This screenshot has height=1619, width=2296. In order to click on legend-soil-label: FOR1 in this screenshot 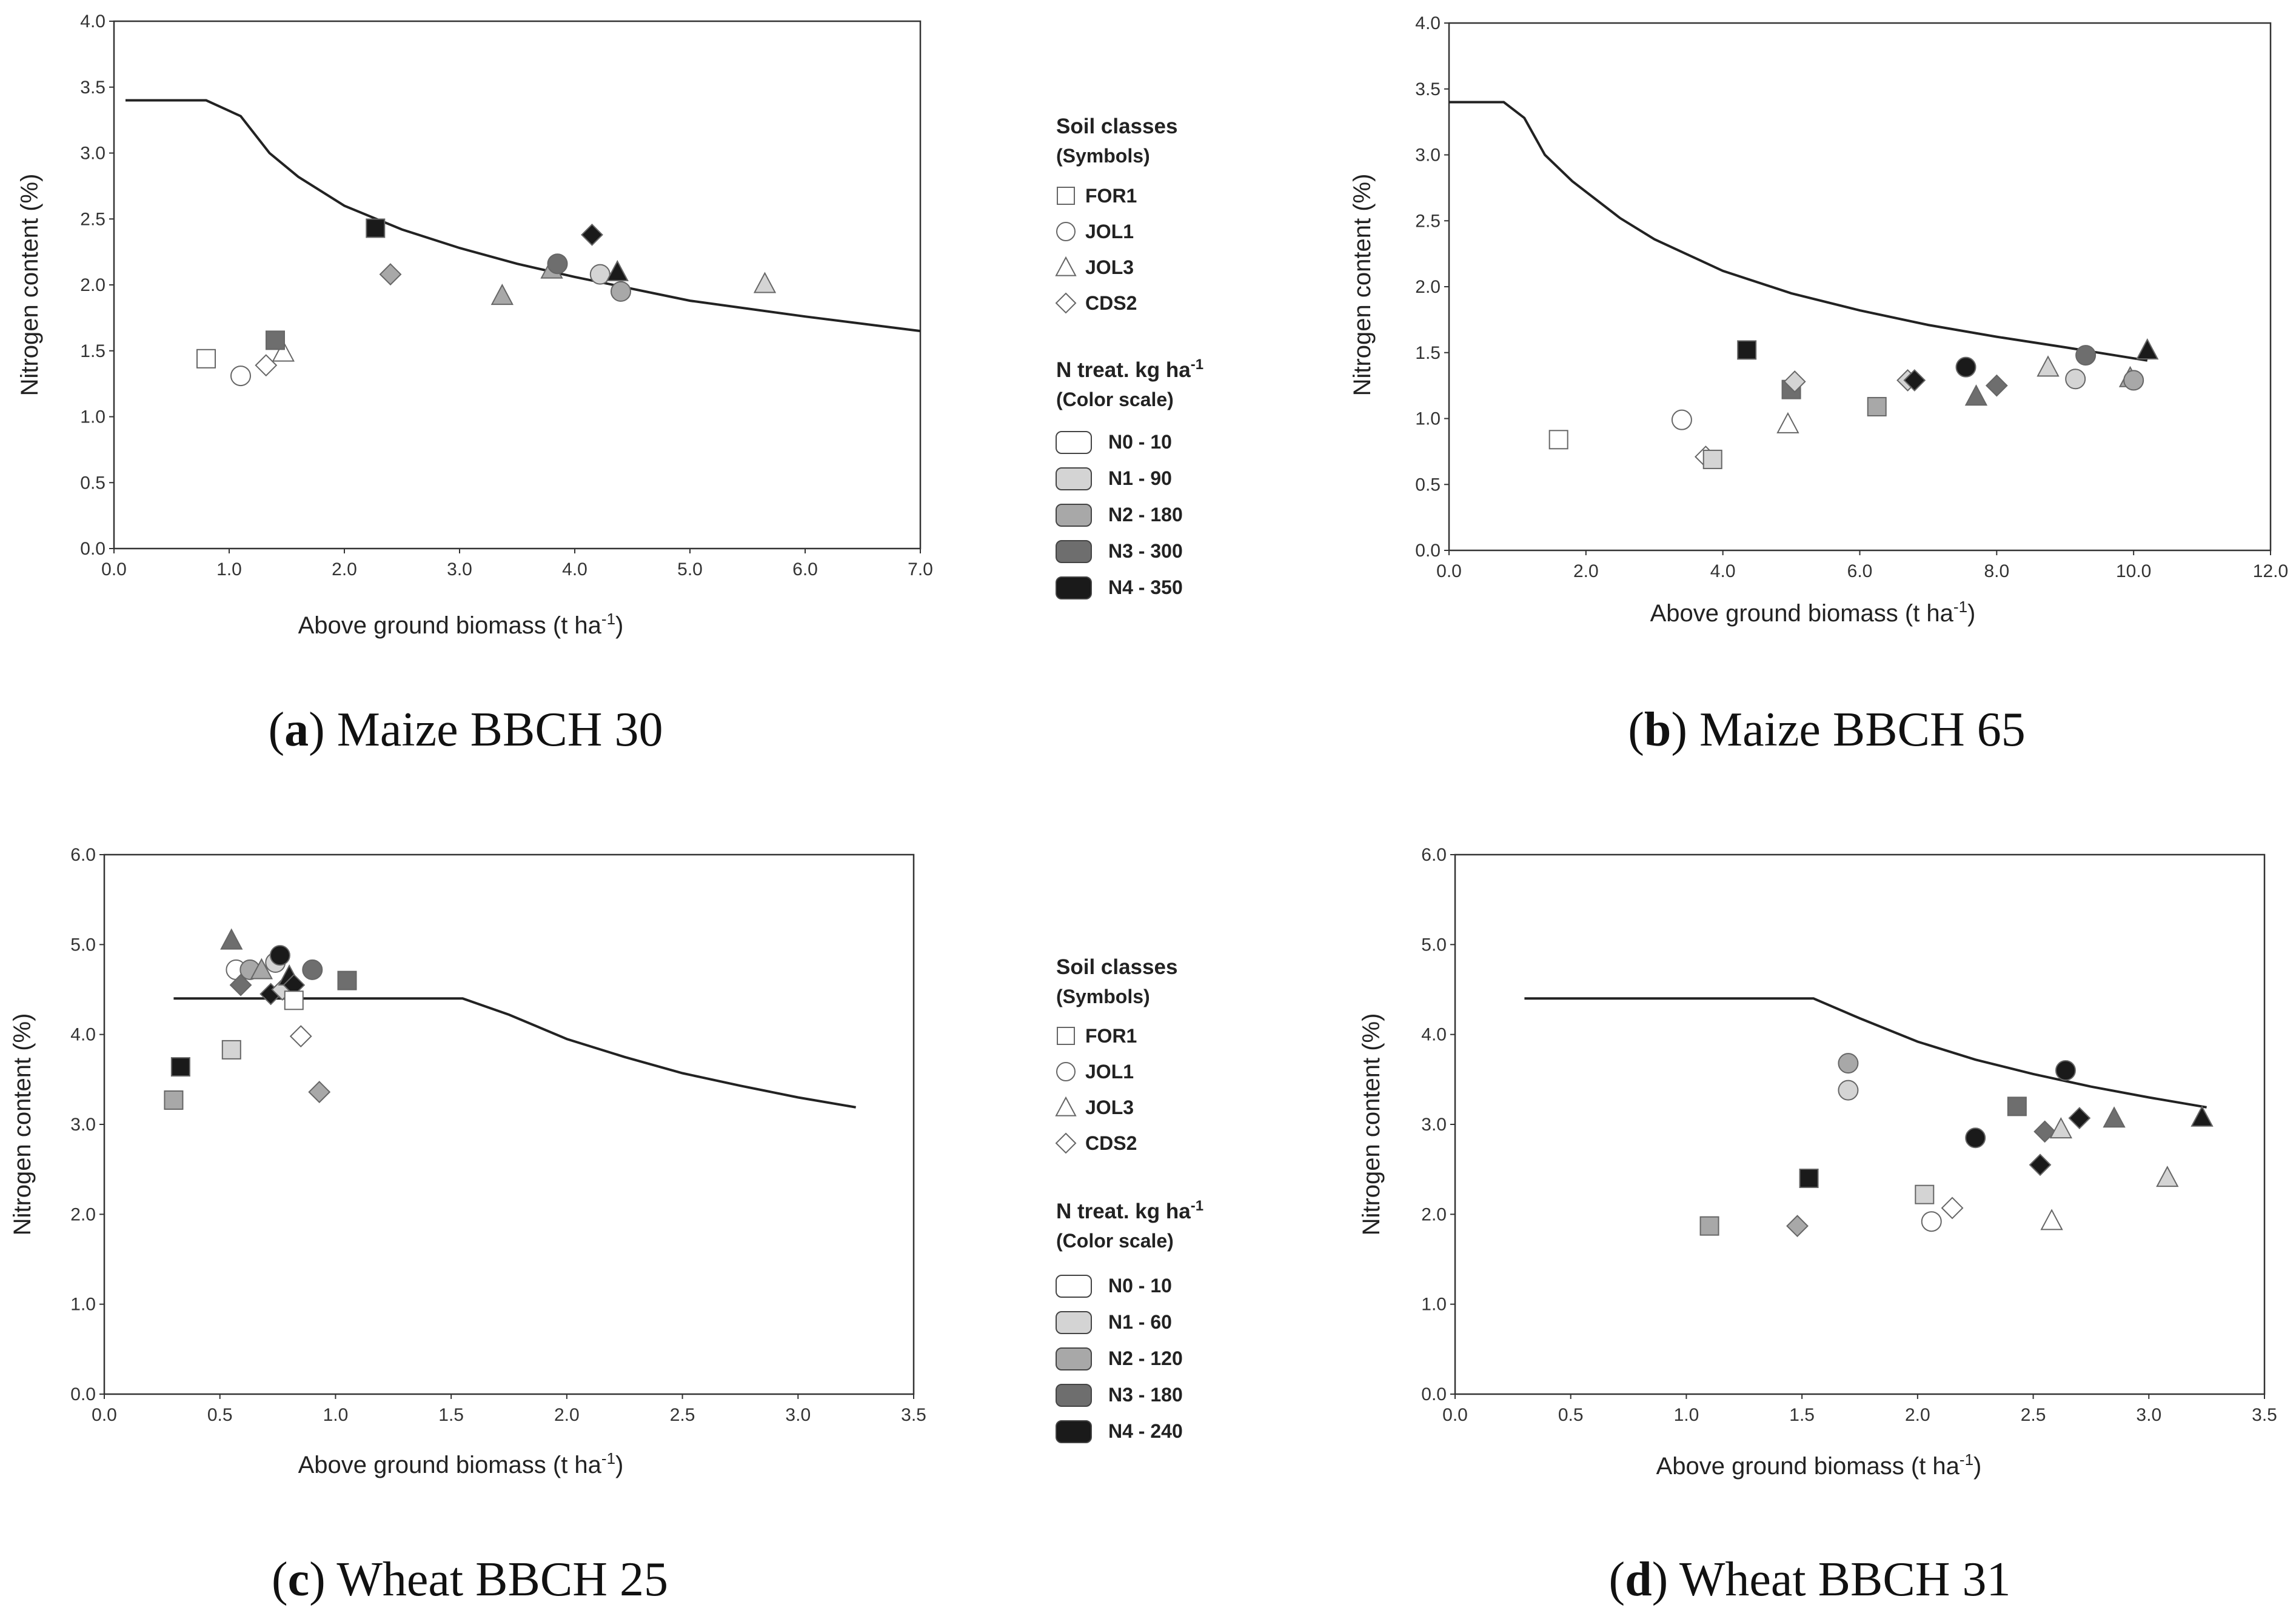, I will do `click(1111, 1036)`.